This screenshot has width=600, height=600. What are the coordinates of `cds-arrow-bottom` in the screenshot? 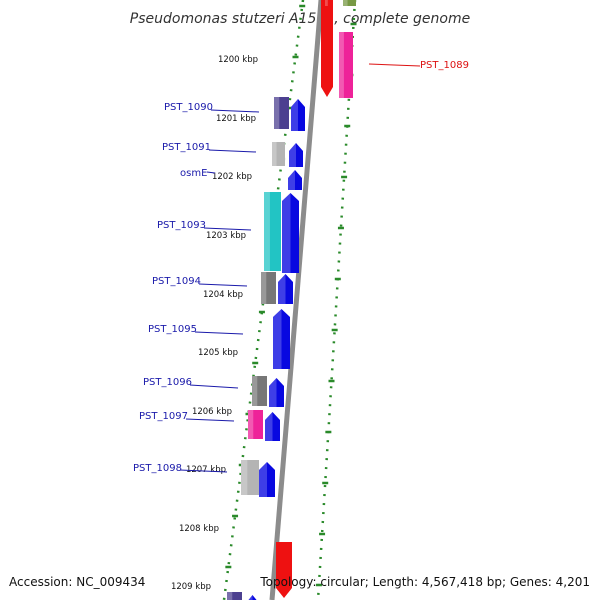 It's located at (252, 597).